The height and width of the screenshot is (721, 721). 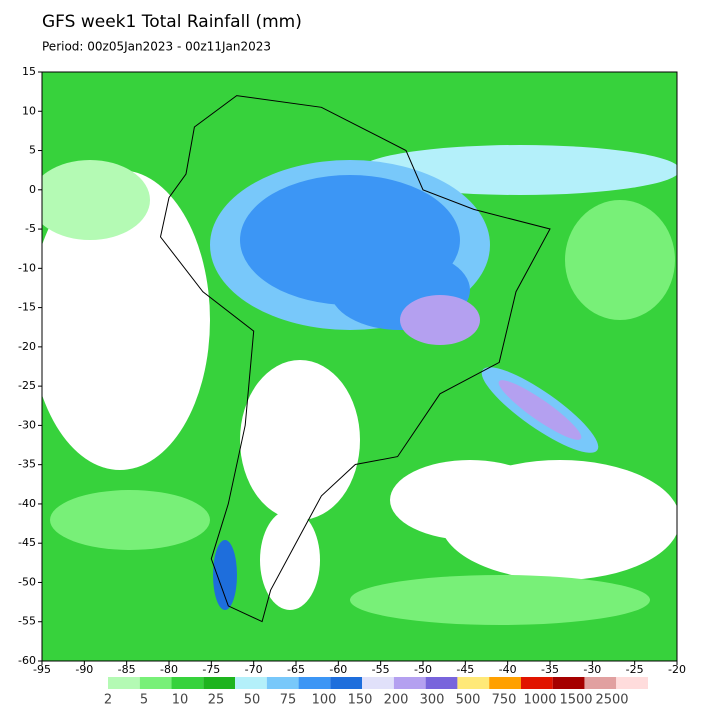 What do you see at coordinates (172, 22) in the screenshot?
I see `map-title: GFS week1 Total Rainfall (mm)` at bounding box center [172, 22].